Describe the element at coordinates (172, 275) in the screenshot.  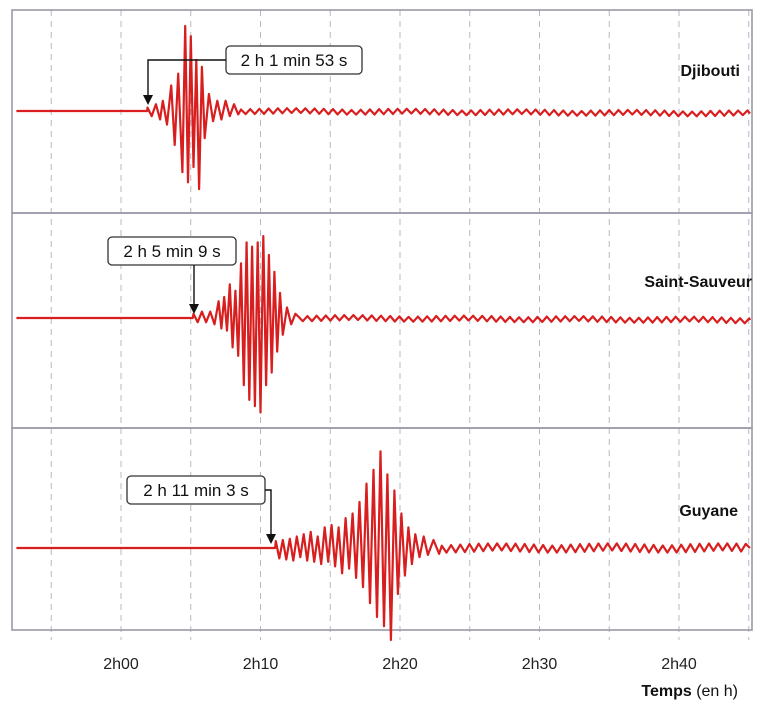
I see `callout-saint-sauveur: 2 h 5 min 9 s` at that location.